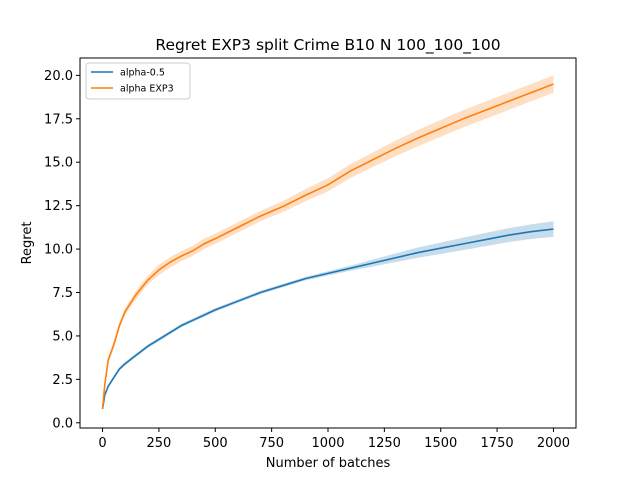 This screenshot has height=480, width=640. Describe the element at coordinates (138, 81) in the screenshot. I see `legend: alpha-0.5 alpha EXP3` at that location.